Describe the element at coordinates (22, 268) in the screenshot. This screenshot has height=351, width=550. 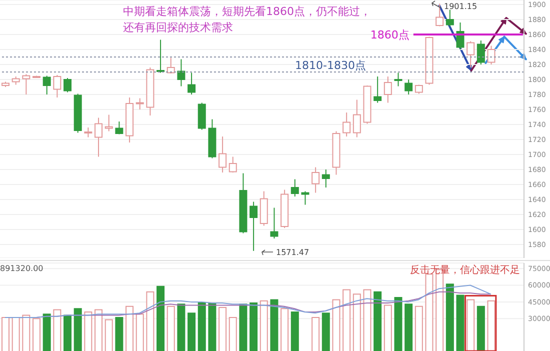
I see `annotation: 891320.00` at that location.